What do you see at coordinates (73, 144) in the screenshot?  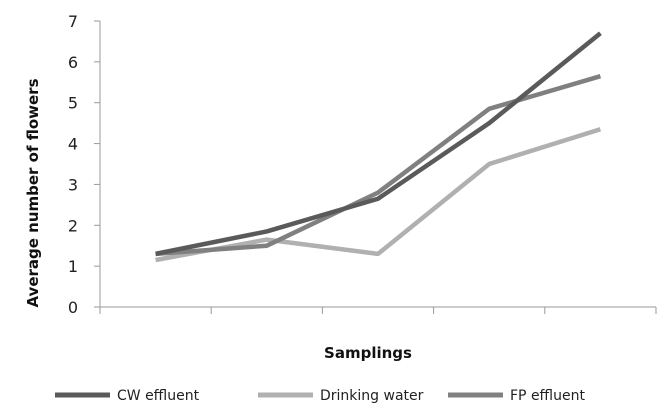 I see `y-tick-label: 4` at bounding box center [73, 144].